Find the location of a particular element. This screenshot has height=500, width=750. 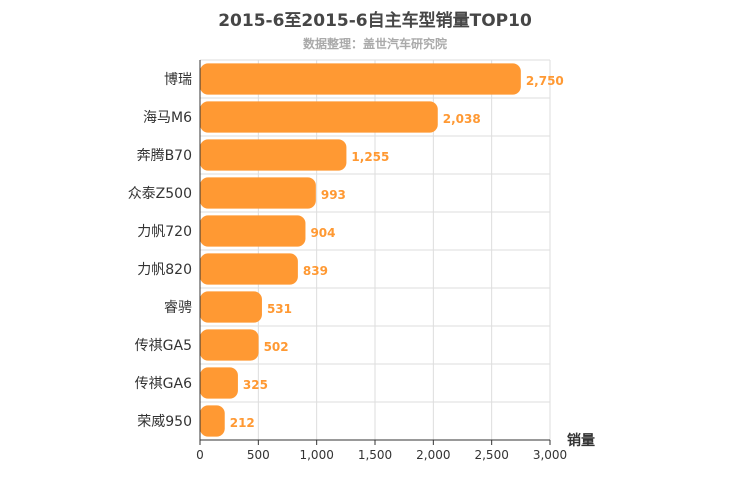

value-label: 531 is located at coordinates (279, 309).